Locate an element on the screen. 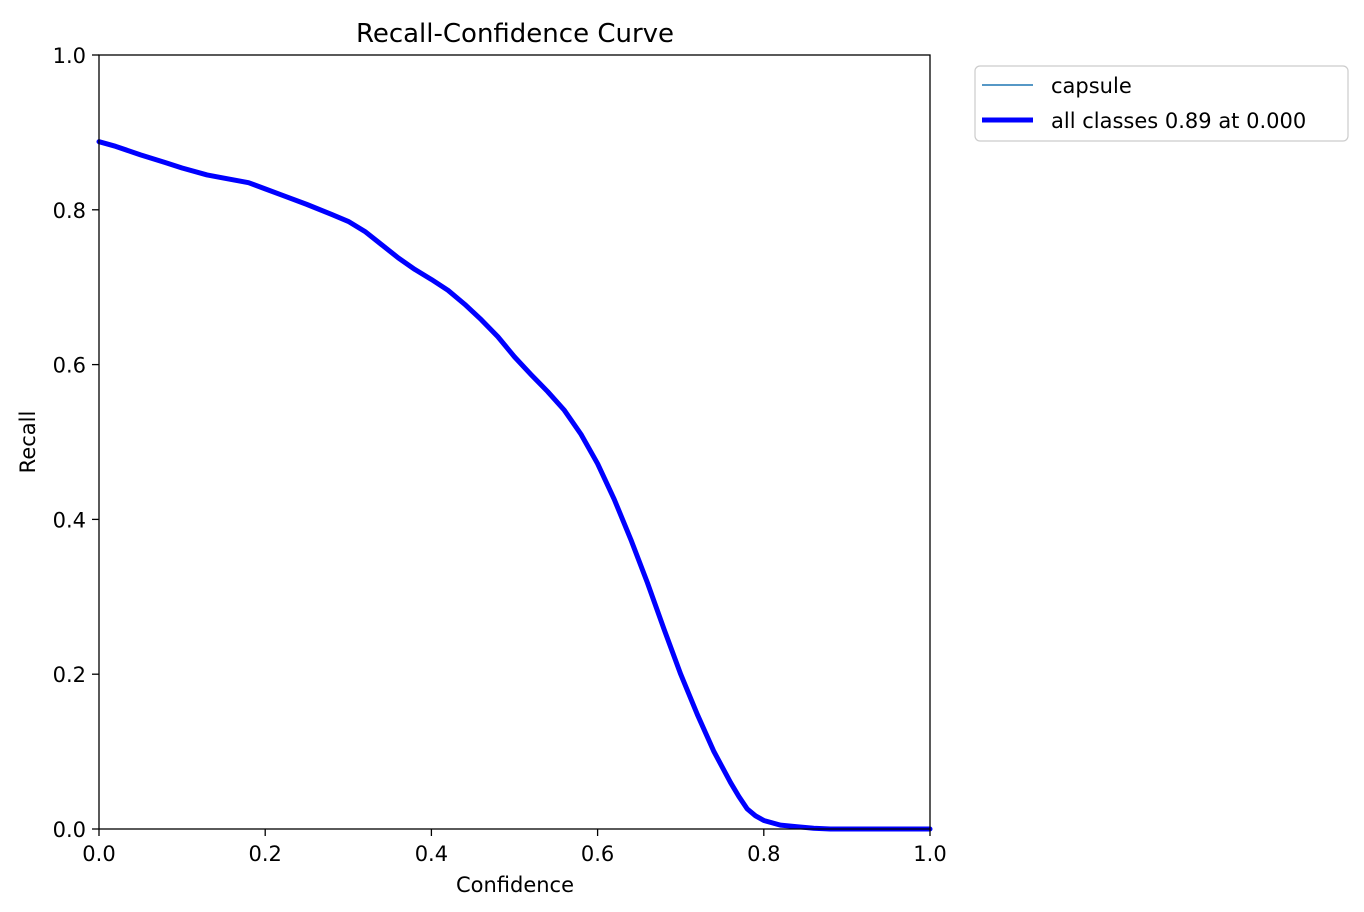  legend-box is located at coordinates (1161, 103).